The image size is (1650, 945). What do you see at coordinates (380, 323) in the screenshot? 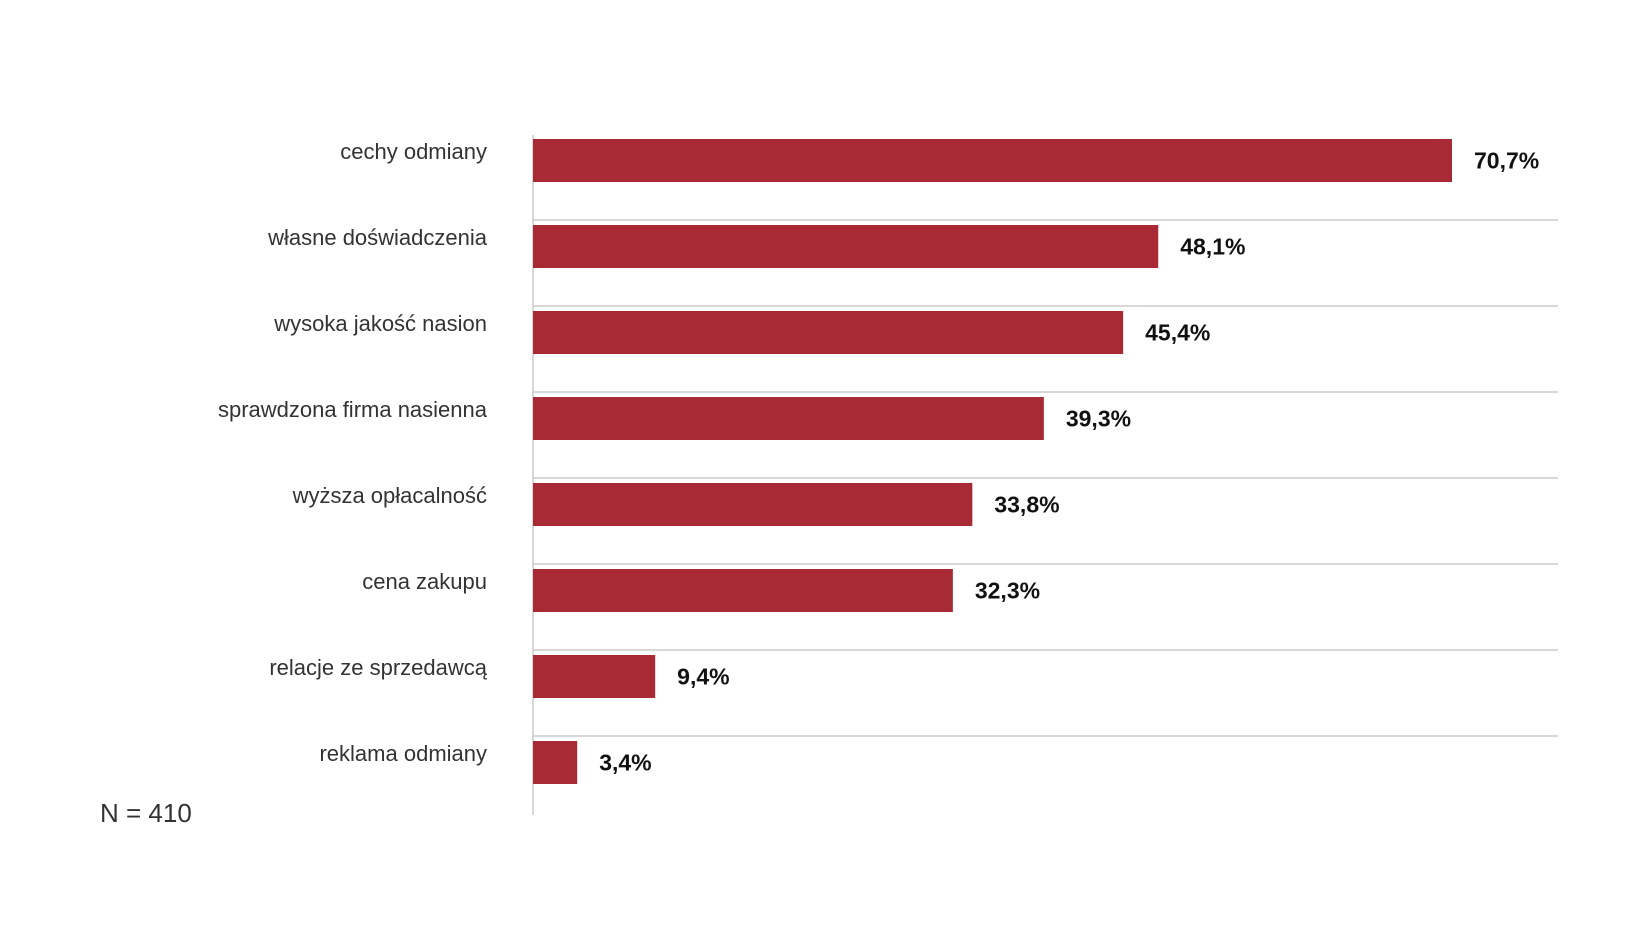
I see `category-label: wysoka jakość nasion` at bounding box center [380, 323].